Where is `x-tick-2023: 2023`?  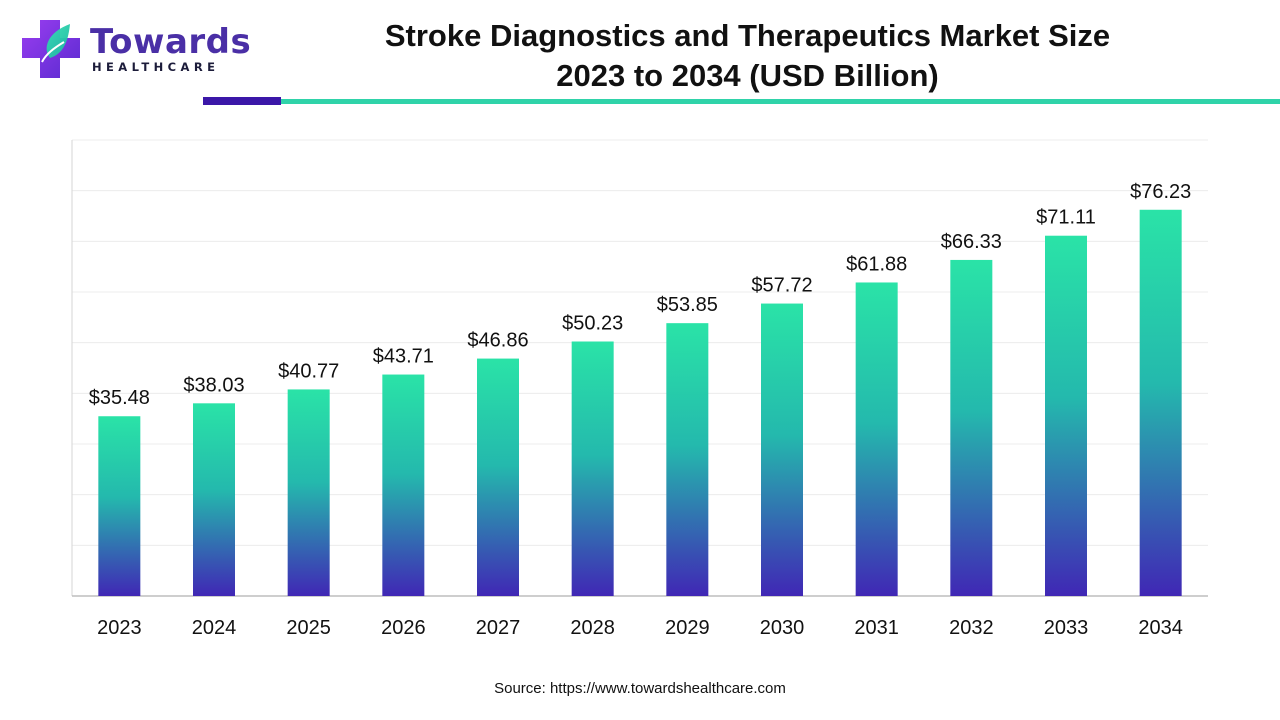
x-tick-2023: 2023 is located at coordinates (119, 628).